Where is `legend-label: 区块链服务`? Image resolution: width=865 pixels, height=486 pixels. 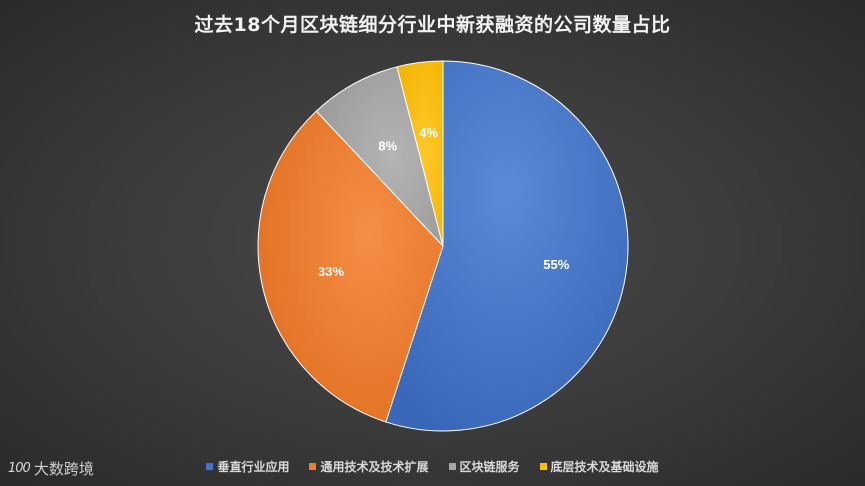
legend-label: 区块链服务 is located at coordinates (489, 467).